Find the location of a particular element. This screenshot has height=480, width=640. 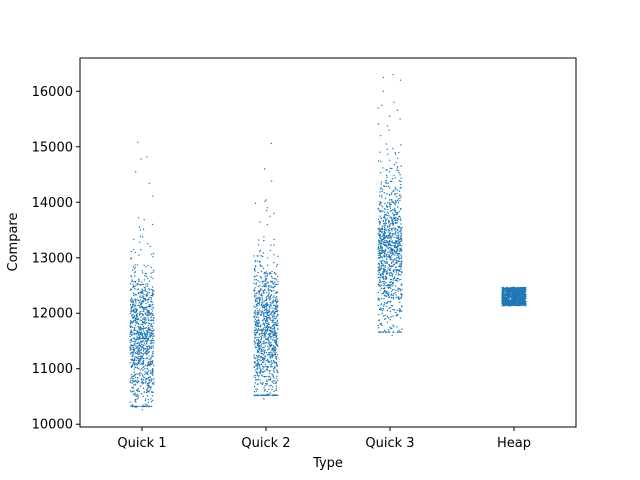

y-tick-label: 15000 is located at coordinates (52, 147).